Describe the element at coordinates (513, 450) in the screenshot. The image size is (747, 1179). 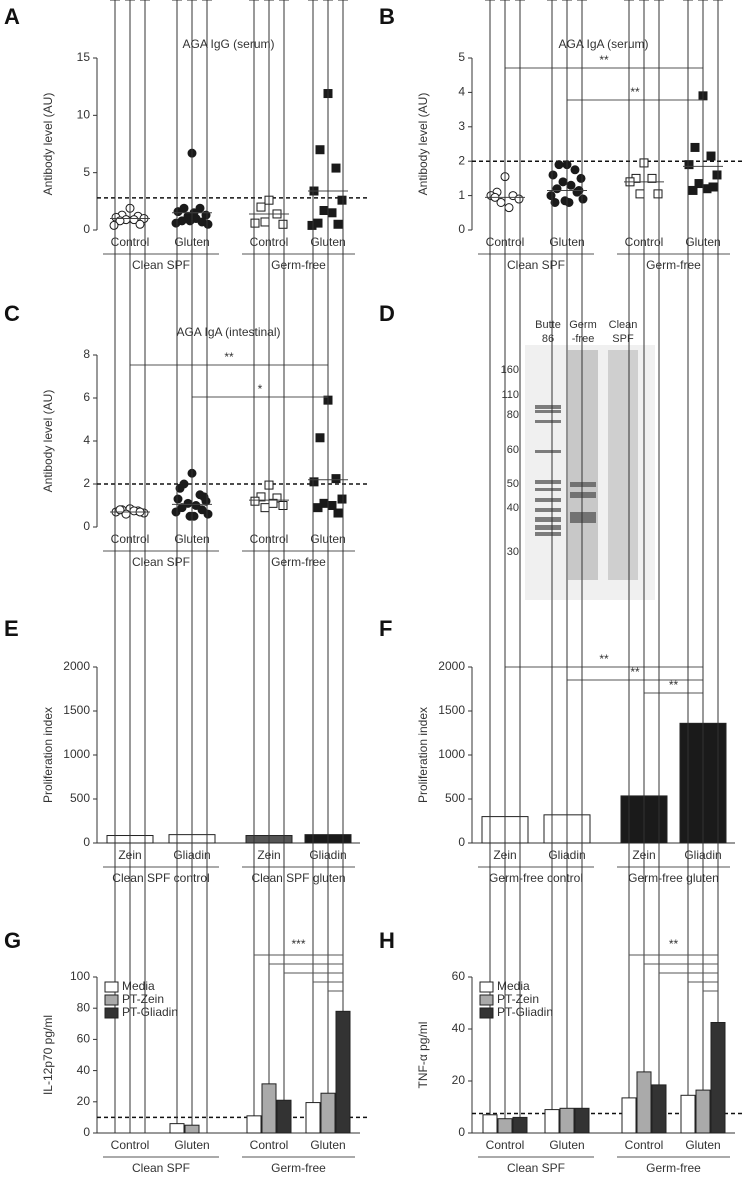
I see `marker-label: 60` at that location.